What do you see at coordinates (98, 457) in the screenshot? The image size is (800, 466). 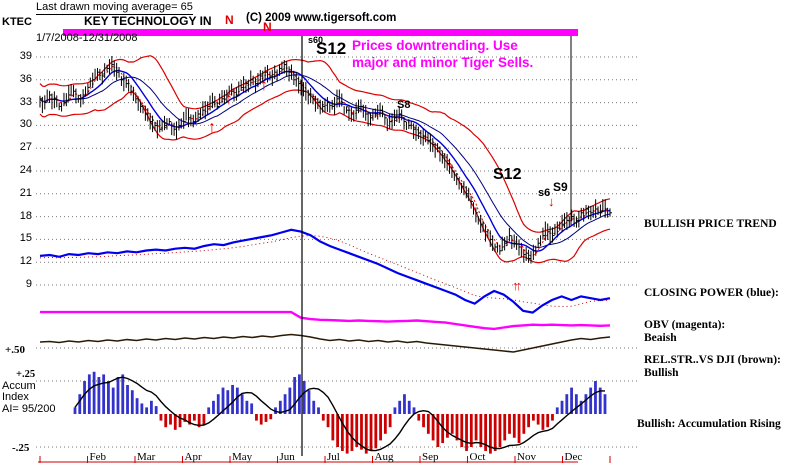 I see `month-label: Feb` at bounding box center [98, 457].